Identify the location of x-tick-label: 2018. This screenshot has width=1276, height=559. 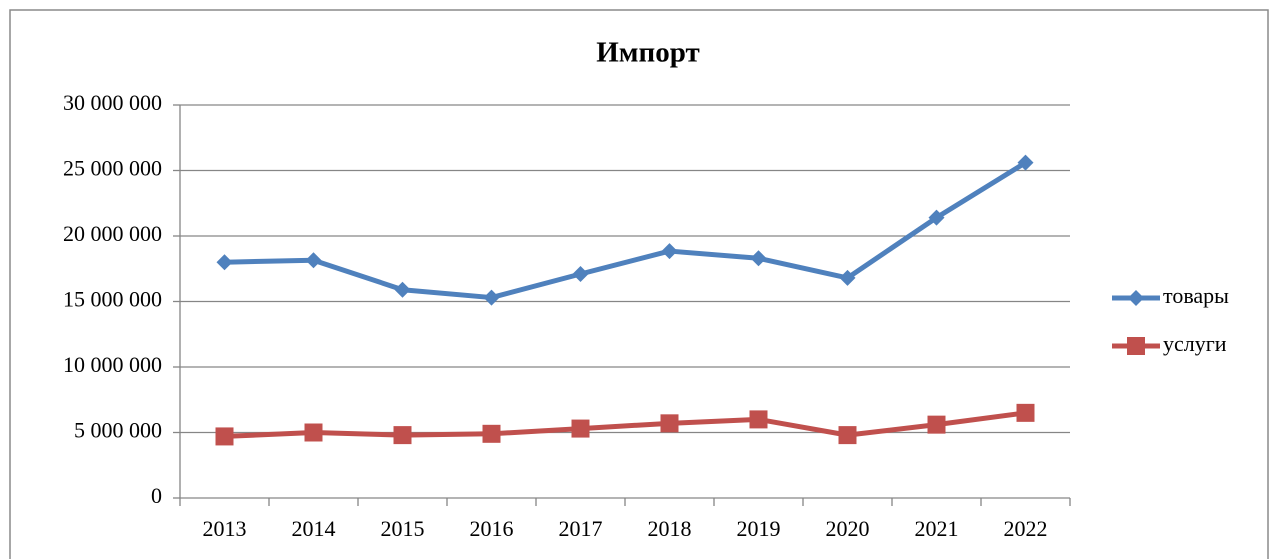
(670, 528).